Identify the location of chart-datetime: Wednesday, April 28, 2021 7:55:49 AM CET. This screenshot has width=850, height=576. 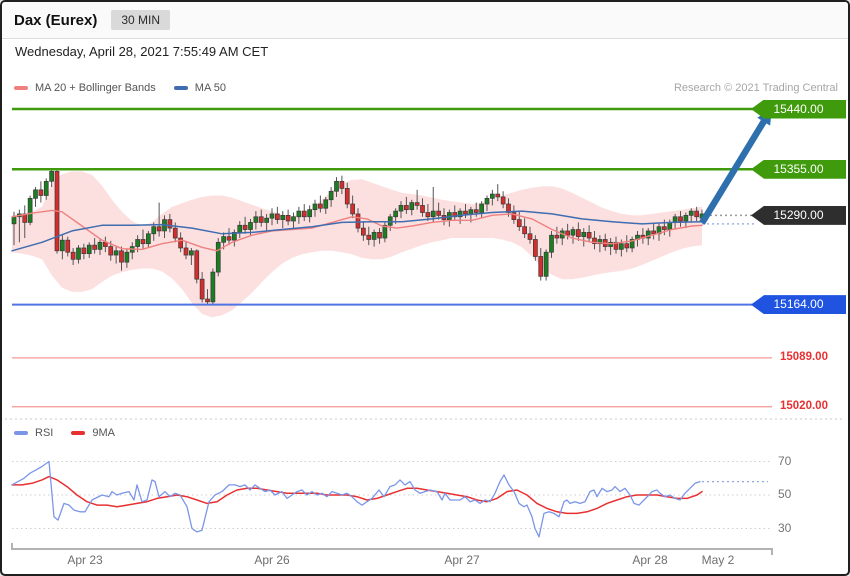
(142, 51).